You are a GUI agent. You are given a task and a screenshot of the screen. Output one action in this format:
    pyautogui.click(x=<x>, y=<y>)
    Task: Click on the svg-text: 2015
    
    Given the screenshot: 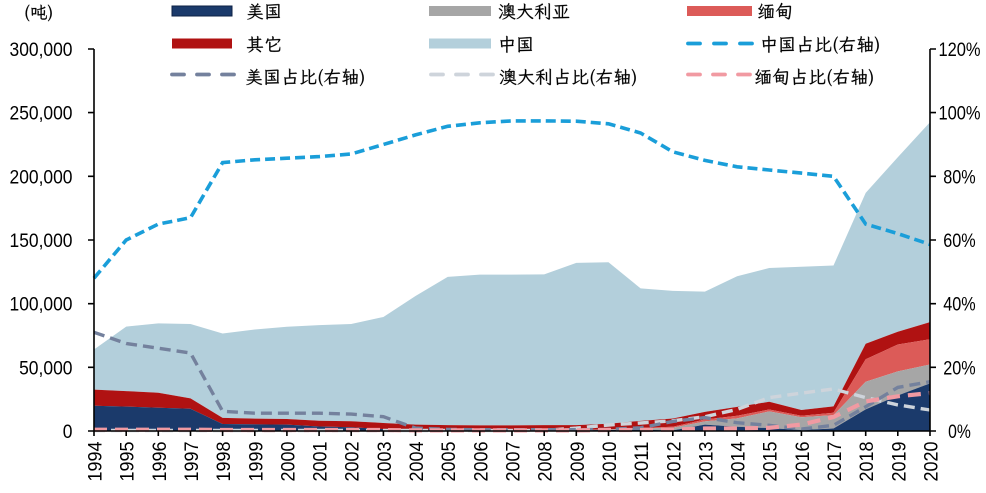 What is the action you would take?
    pyautogui.click(x=771, y=461)
    